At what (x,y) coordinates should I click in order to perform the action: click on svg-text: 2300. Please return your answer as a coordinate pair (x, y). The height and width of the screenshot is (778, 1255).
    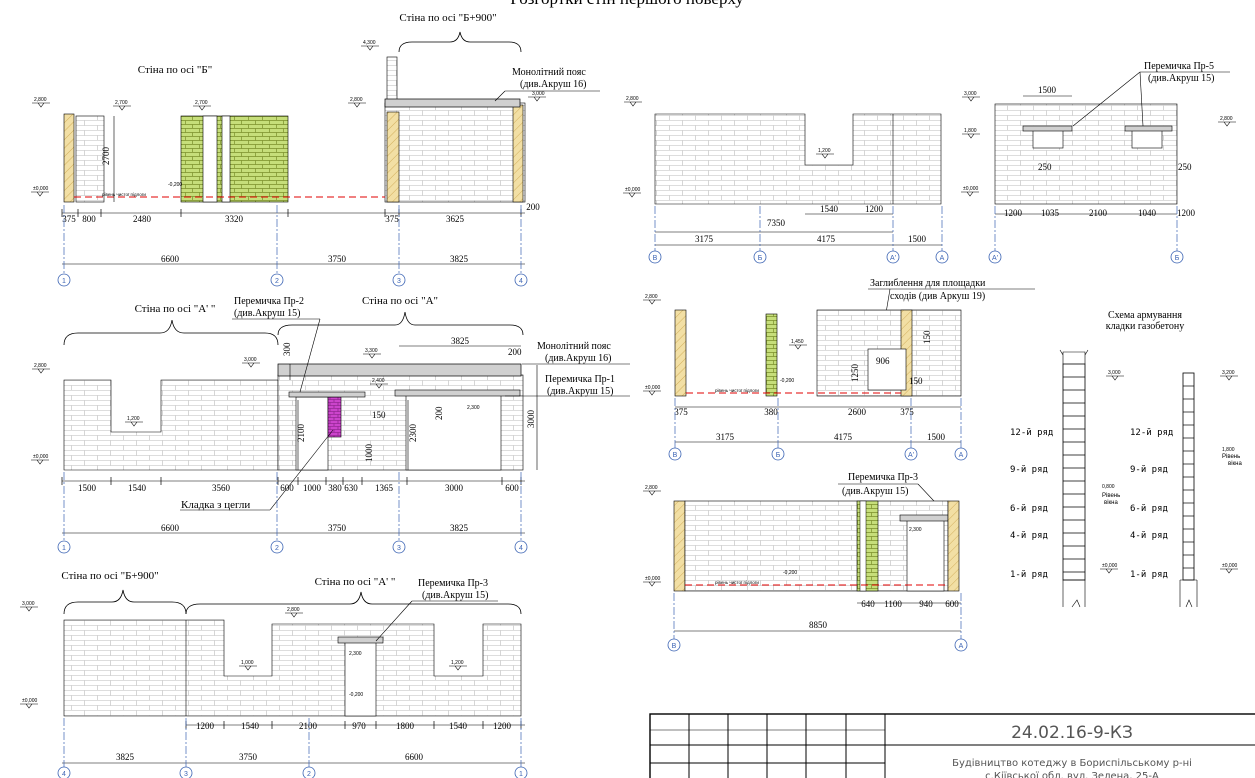
    Looking at the image, I should click on (413, 433).